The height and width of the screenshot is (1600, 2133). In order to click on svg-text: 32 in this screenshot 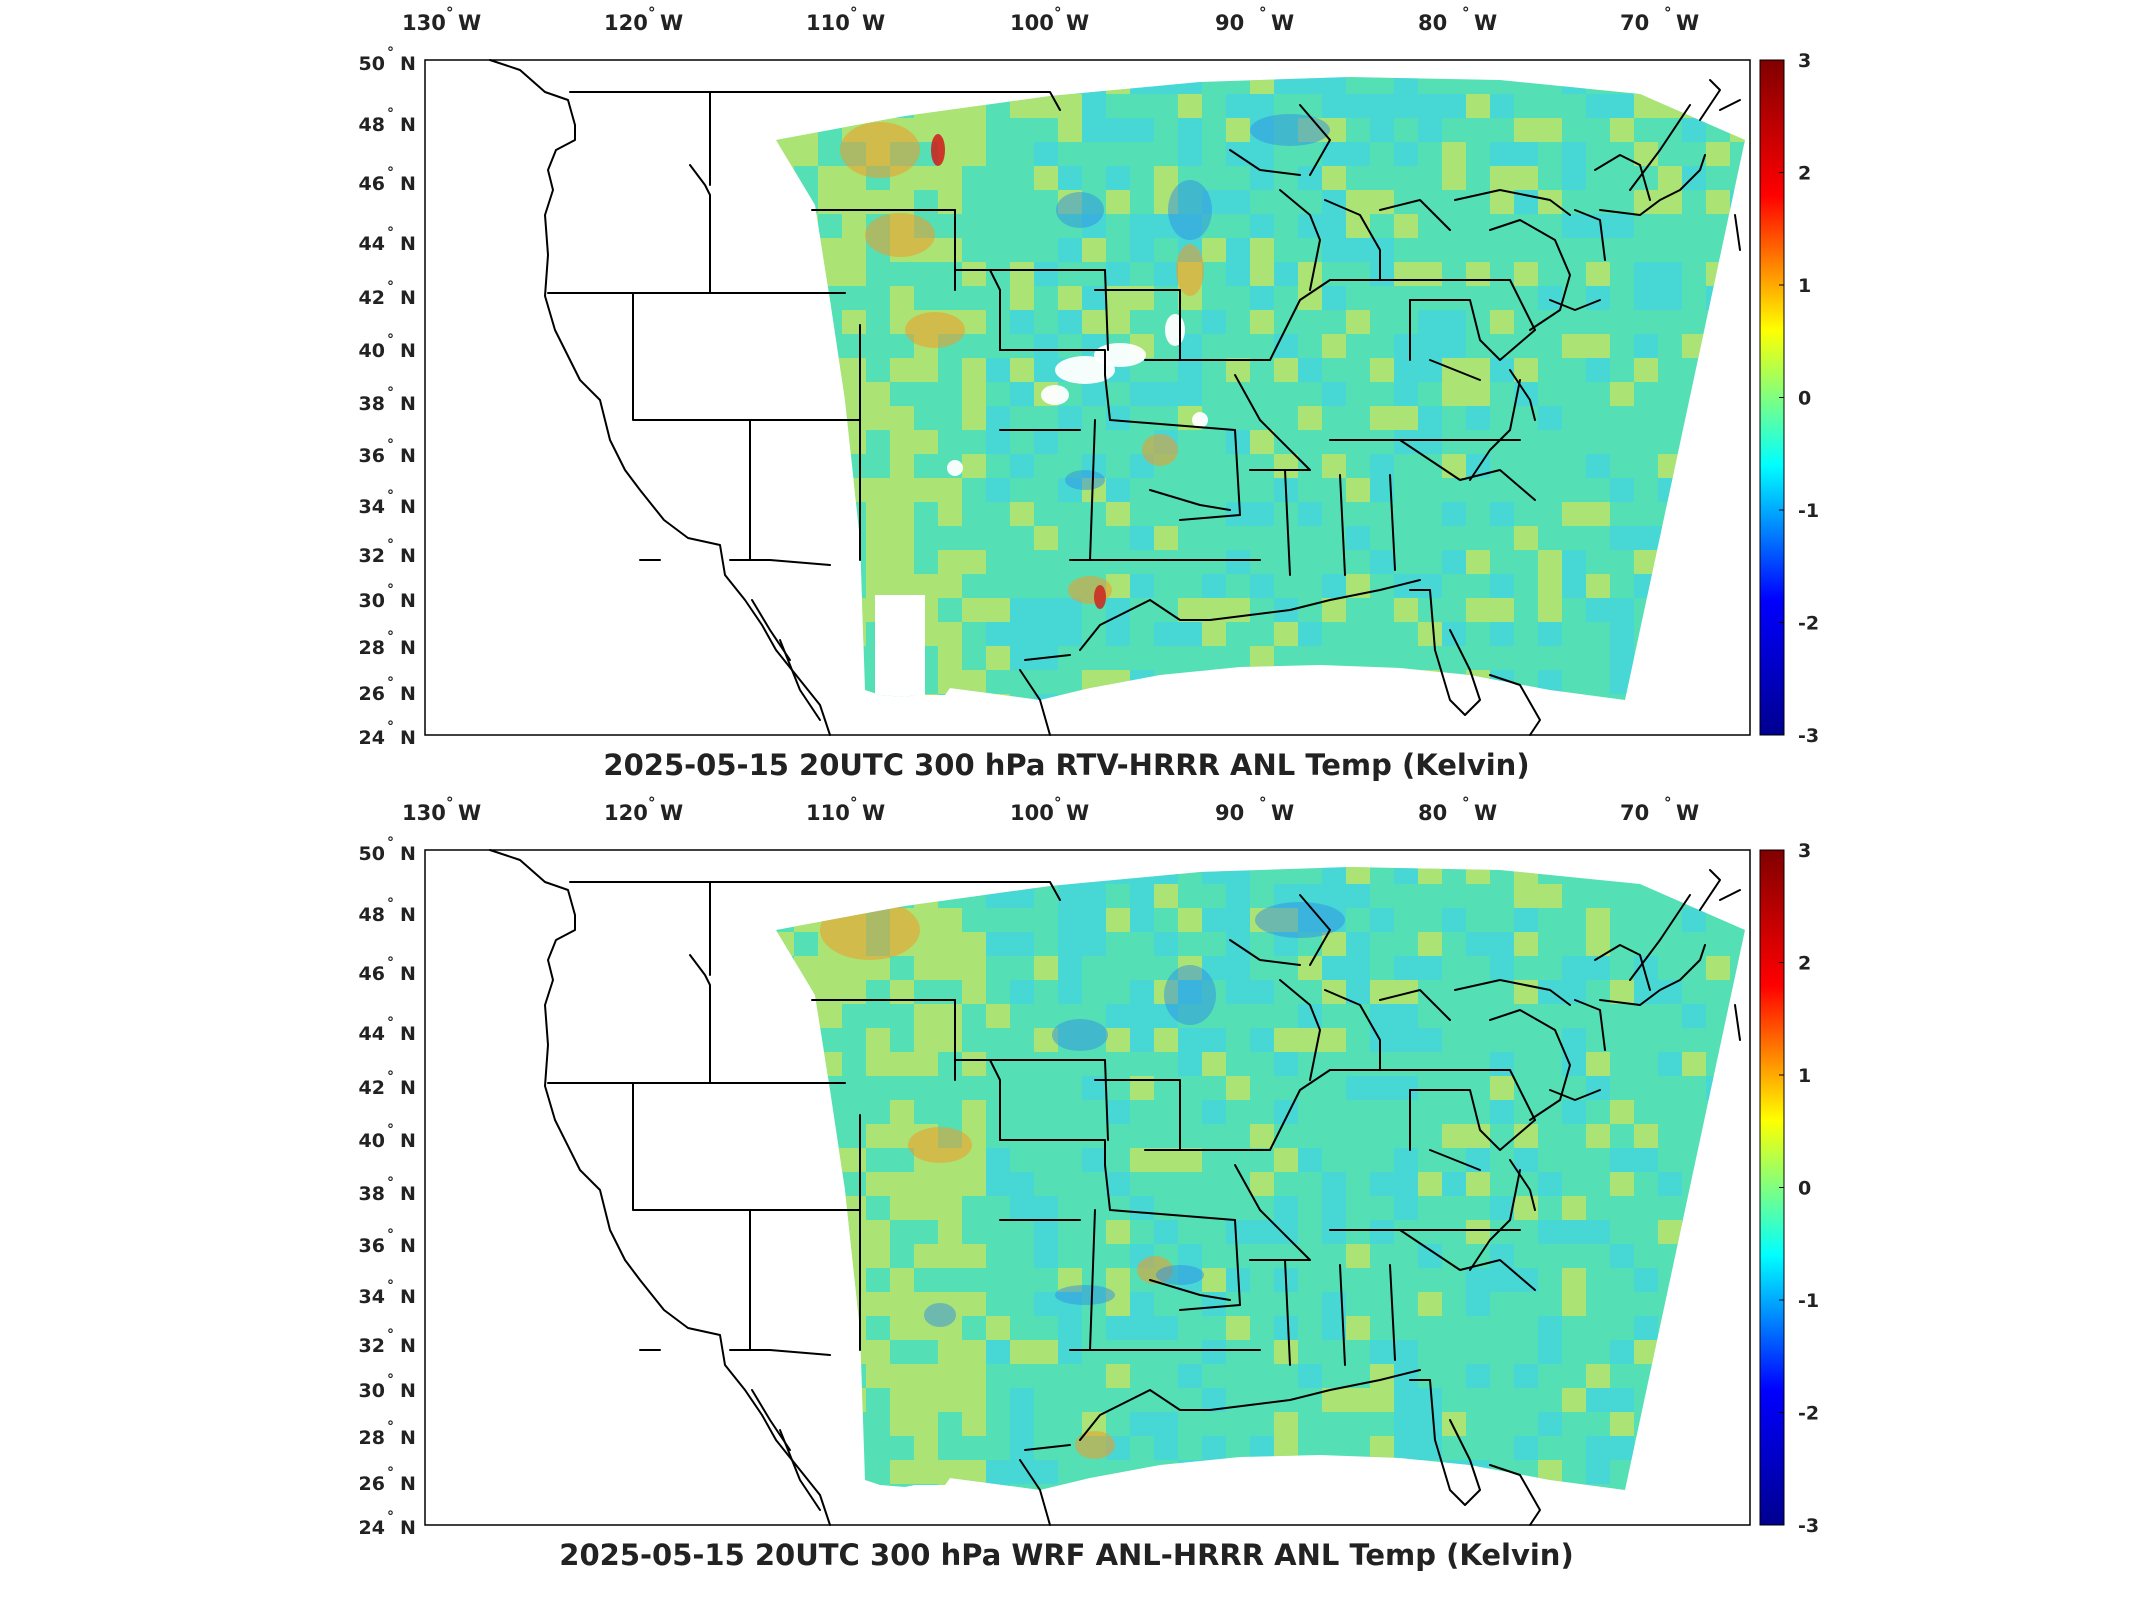, I will do `click(372, 1346)`.